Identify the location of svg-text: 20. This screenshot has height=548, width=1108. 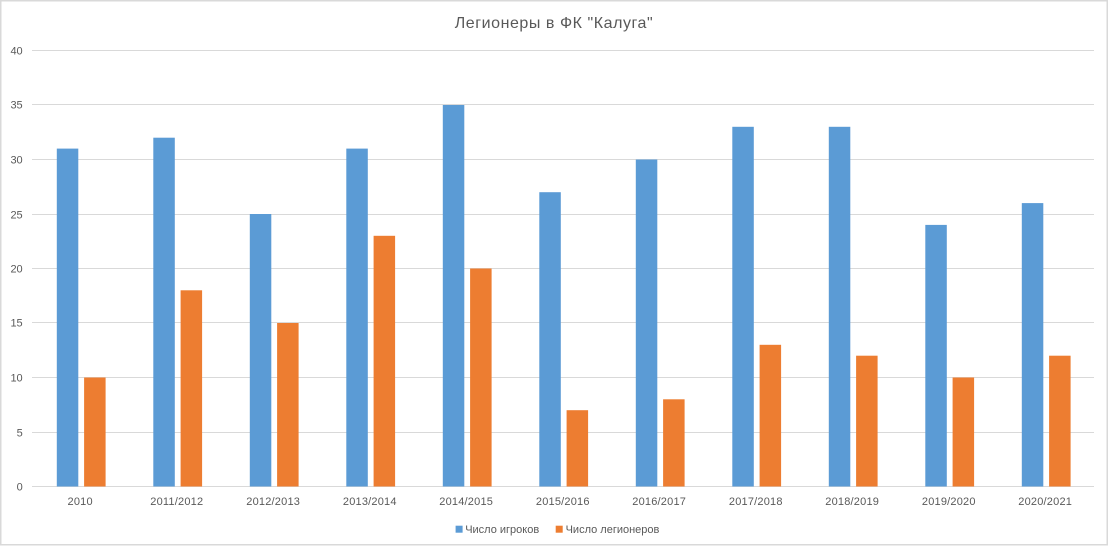
(16, 270).